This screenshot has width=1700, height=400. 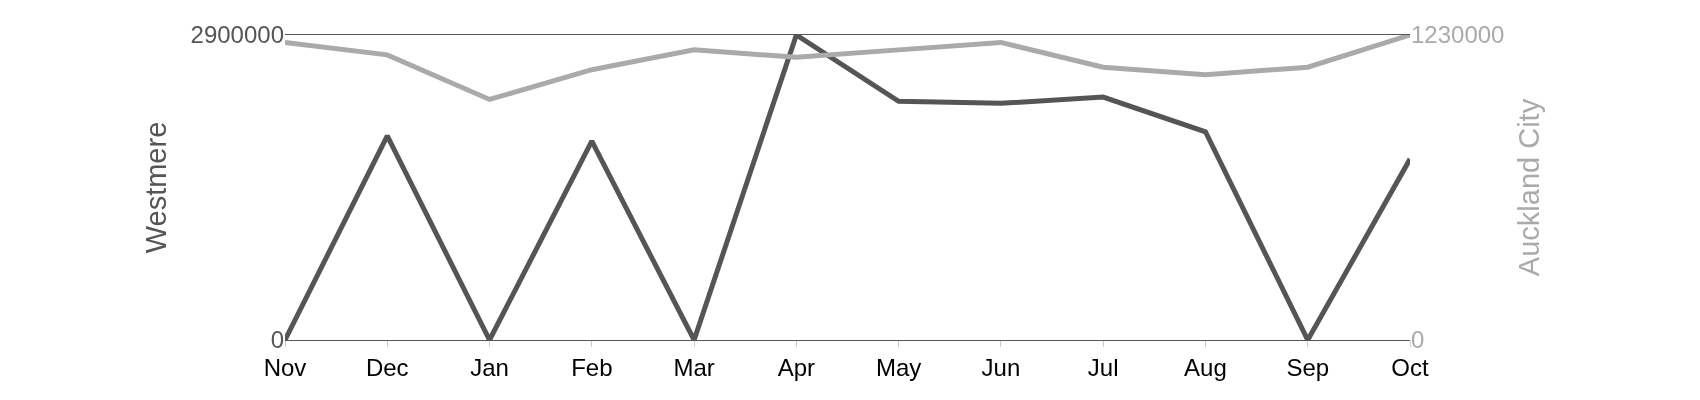 What do you see at coordinates (592, 367) in the screenshot?
I see `x-tick-label: Feb` at bounding box center [592, 367].